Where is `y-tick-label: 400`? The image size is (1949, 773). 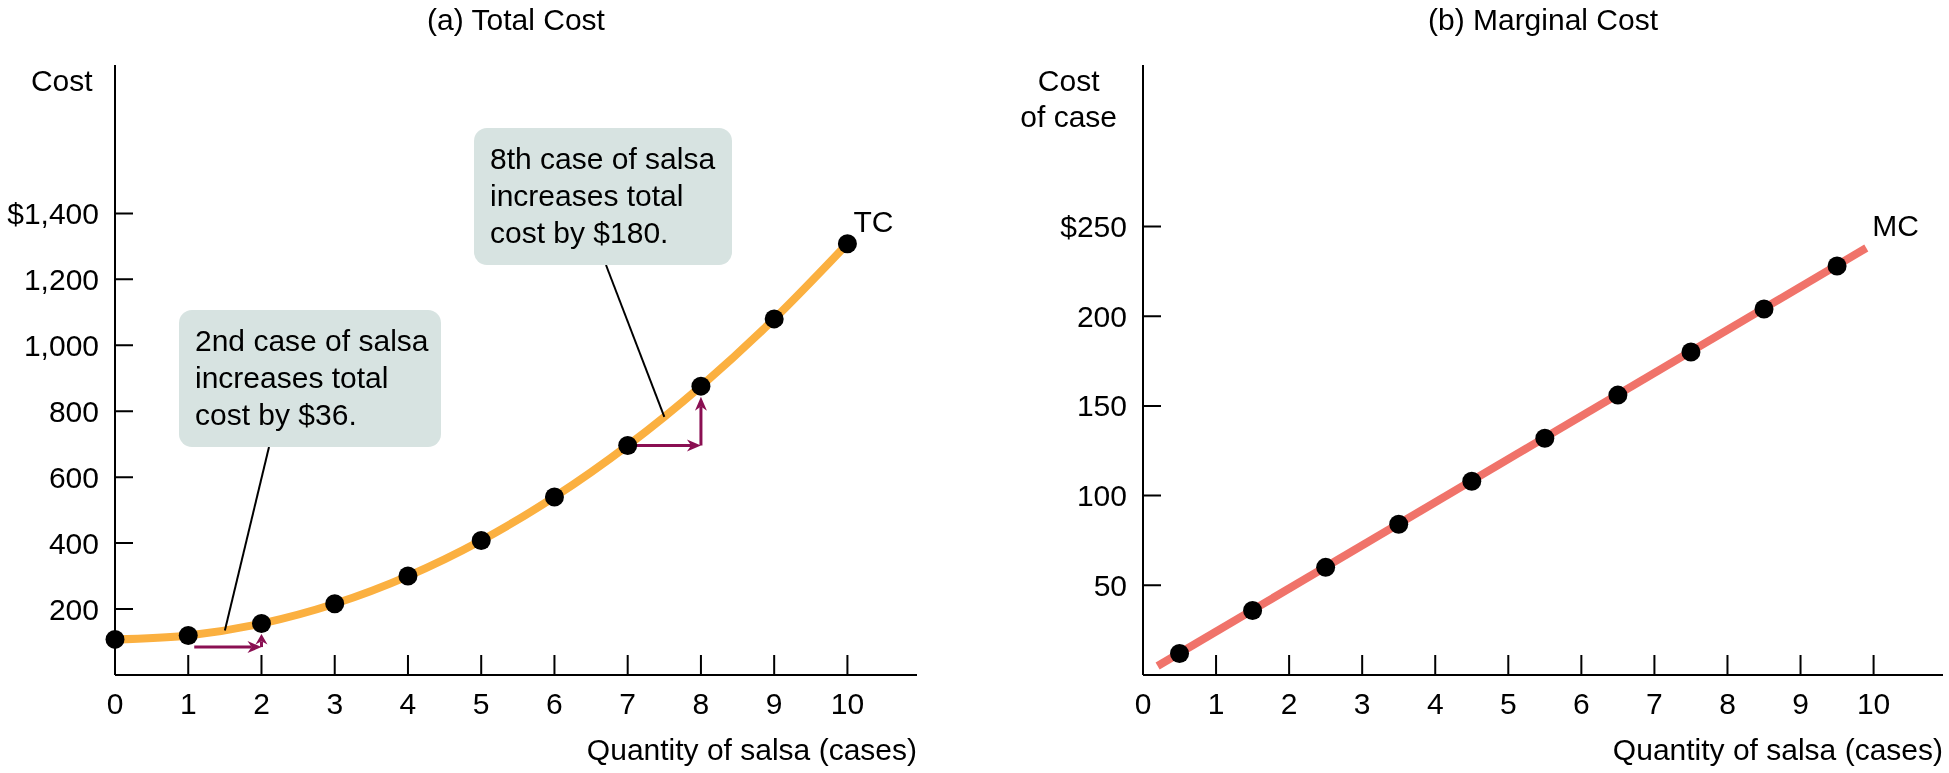 y-tick-label: 400 is located at coordinates (73, 543).